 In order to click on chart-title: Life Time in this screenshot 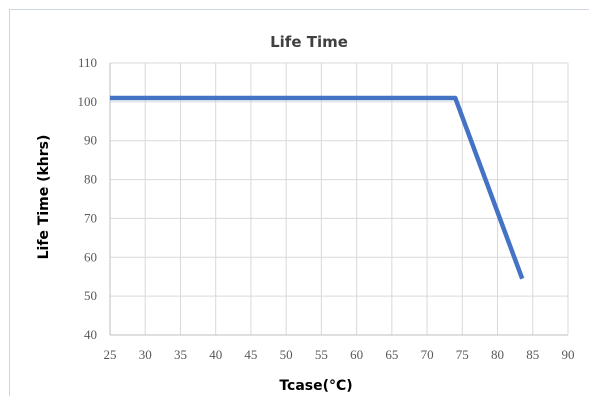, I will do `click(309, 42)`.